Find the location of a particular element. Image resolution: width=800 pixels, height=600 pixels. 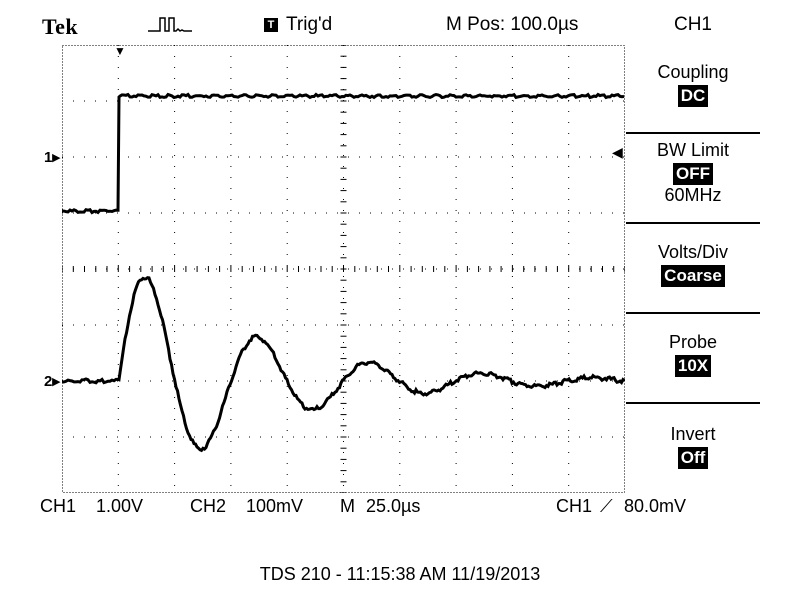

probe-menu-button: Probe 10X is located at coordinates (693, 354).